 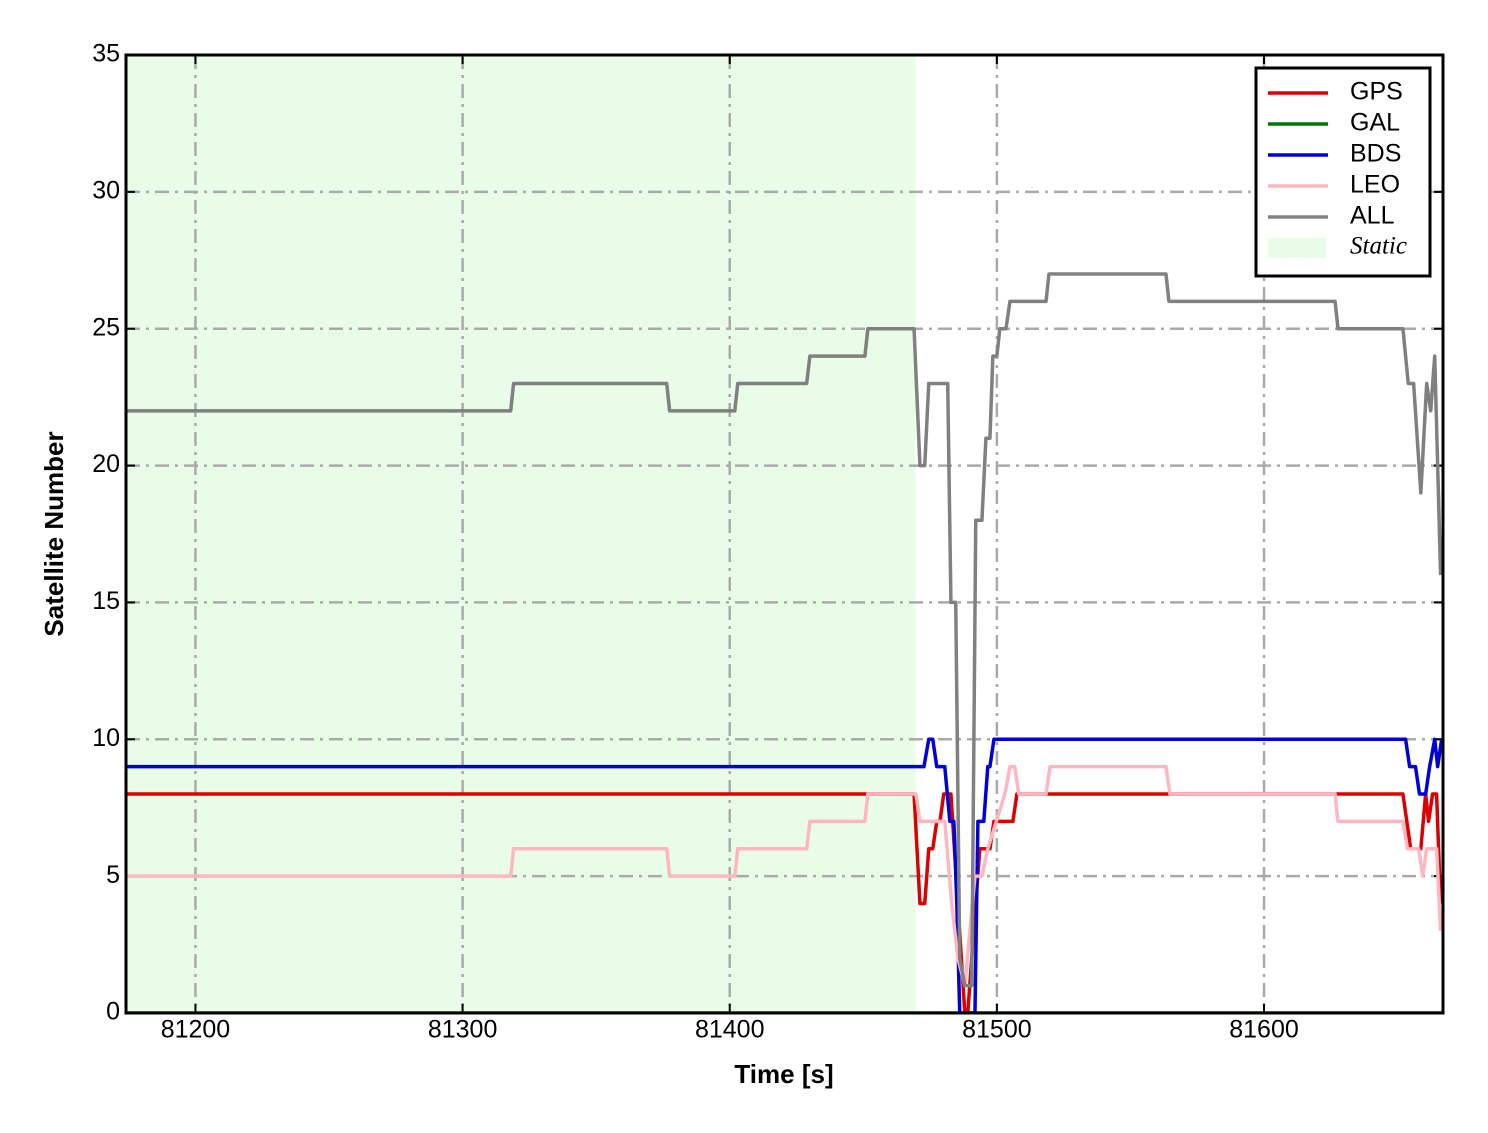 I want to click on y-tick-label: 0, so click(x=113, y=1012).